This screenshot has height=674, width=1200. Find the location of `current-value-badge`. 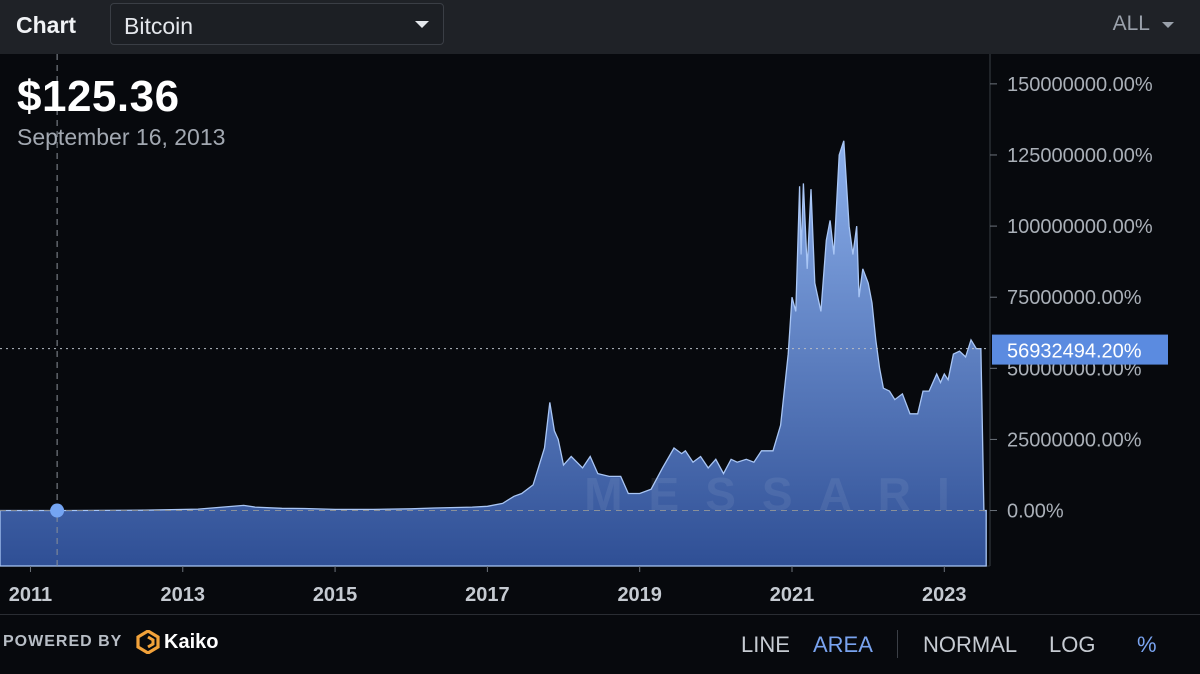

current-value-badge is located at coordinates (1080, 349).